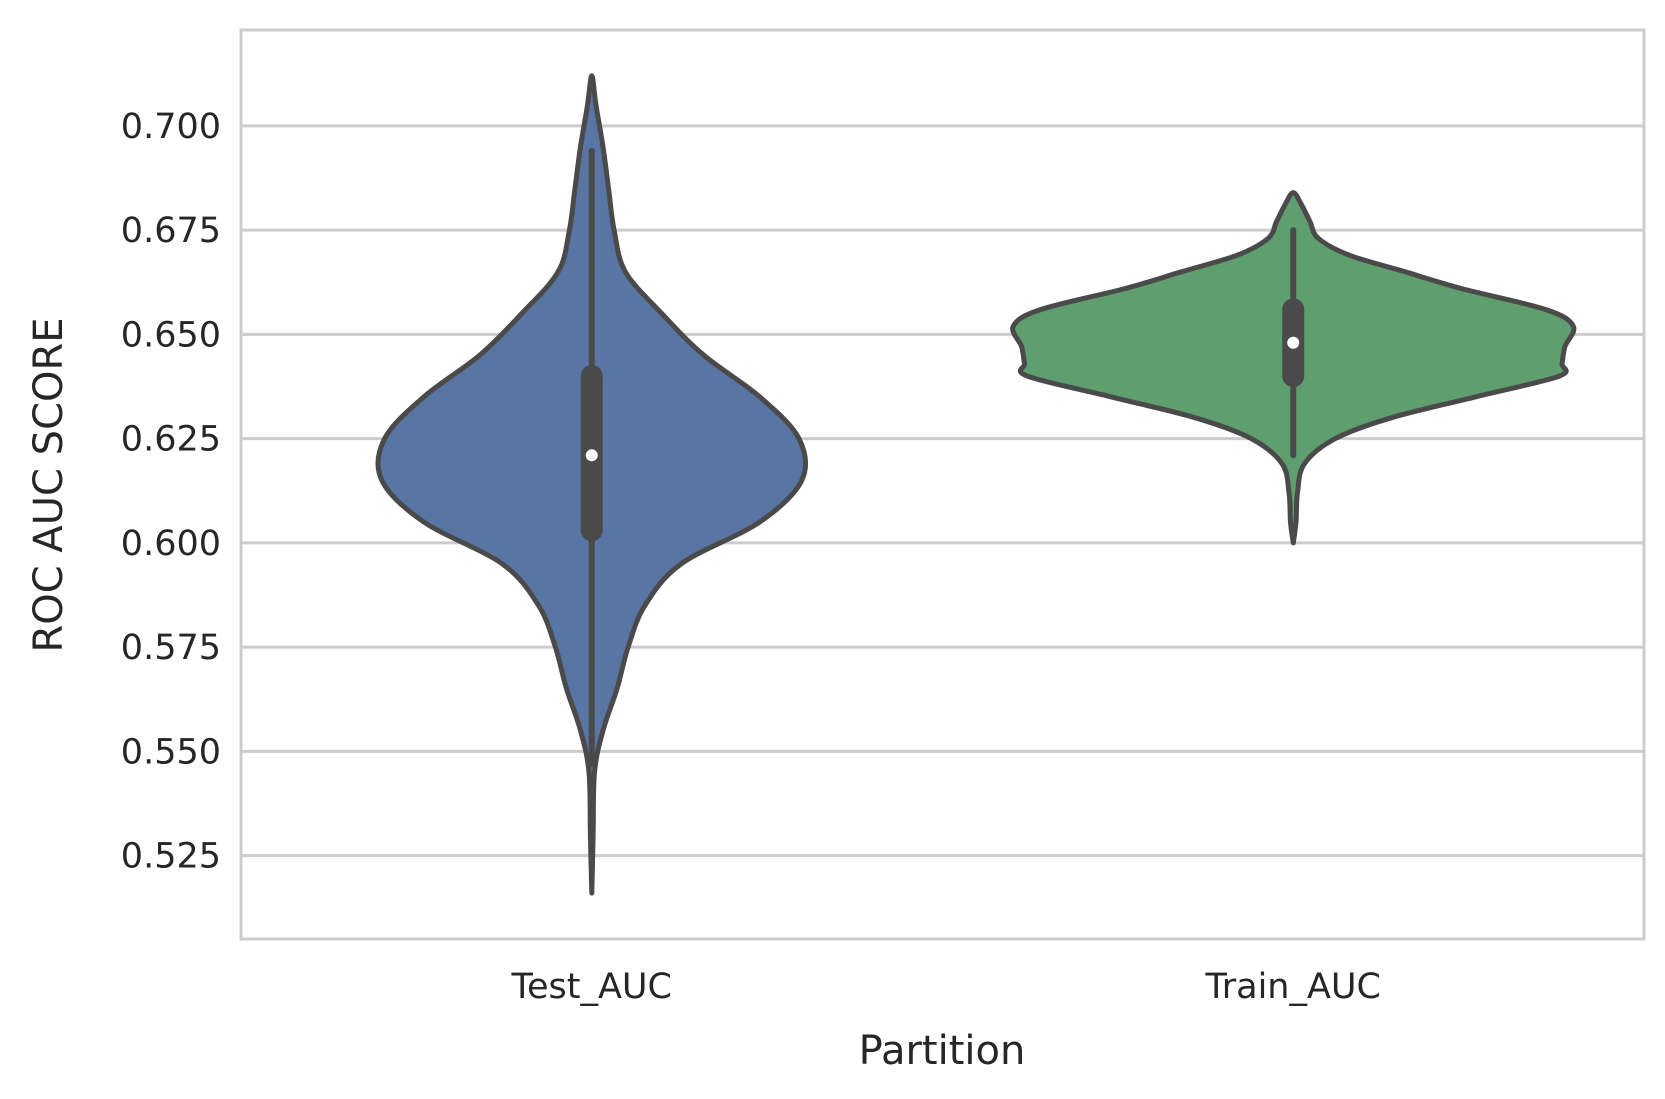 The height and width of the screenshot is (1099, 1665). I want to click on y-tick-label: 0.525, so click(171, 857).